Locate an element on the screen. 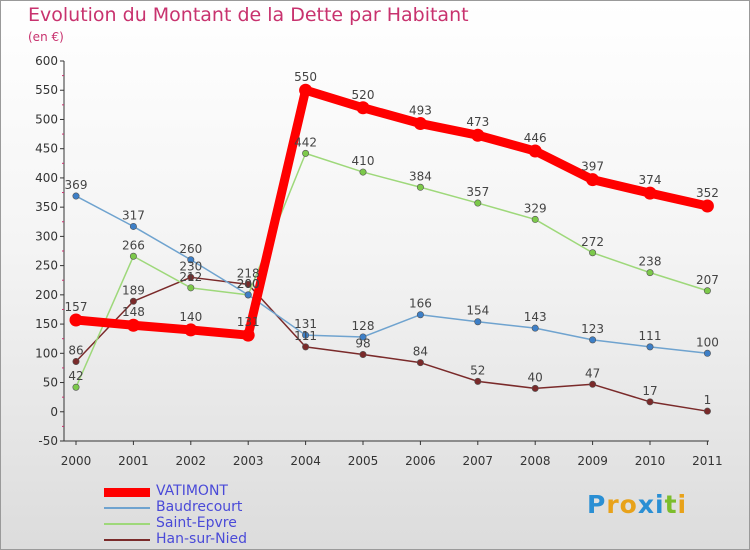 Image resolution: width=750 pixels, height=550 pixels. logo-letter: t is located at coordinates (671, 504).